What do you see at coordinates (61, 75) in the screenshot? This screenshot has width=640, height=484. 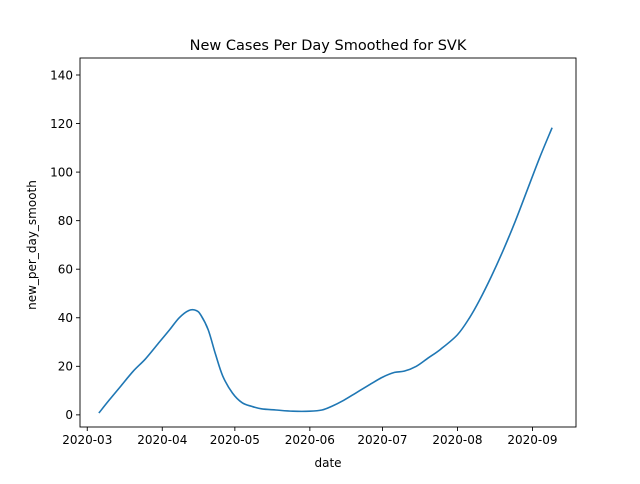 I see `y-tick-label: 140` at bounding box center [61, 75].